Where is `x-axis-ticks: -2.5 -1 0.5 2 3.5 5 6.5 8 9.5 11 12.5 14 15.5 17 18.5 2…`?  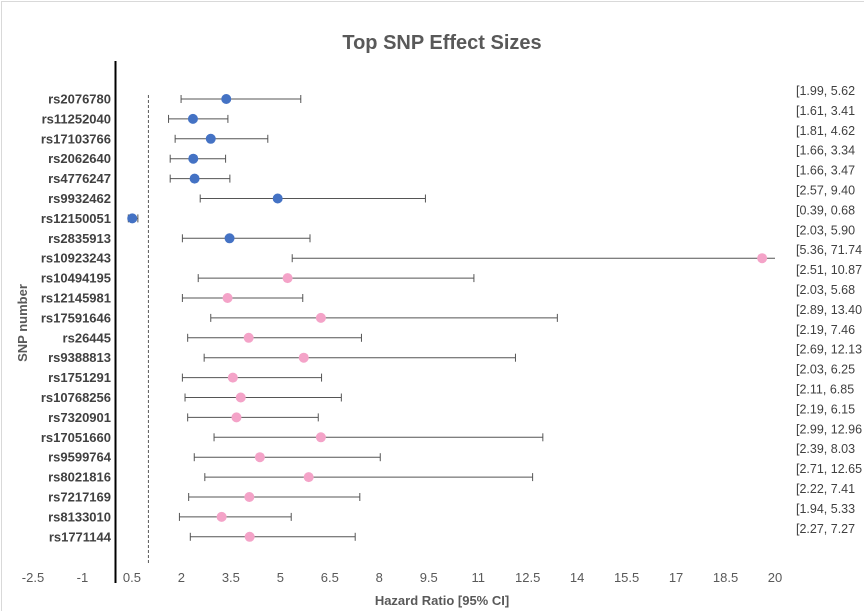
x-axis-ticks: -2.5 -1 0.5 2 3.5 5 6.5 8 9.5 11 12.5 14 15.5 17 18.5 2… is located at coordinates (402, 577).